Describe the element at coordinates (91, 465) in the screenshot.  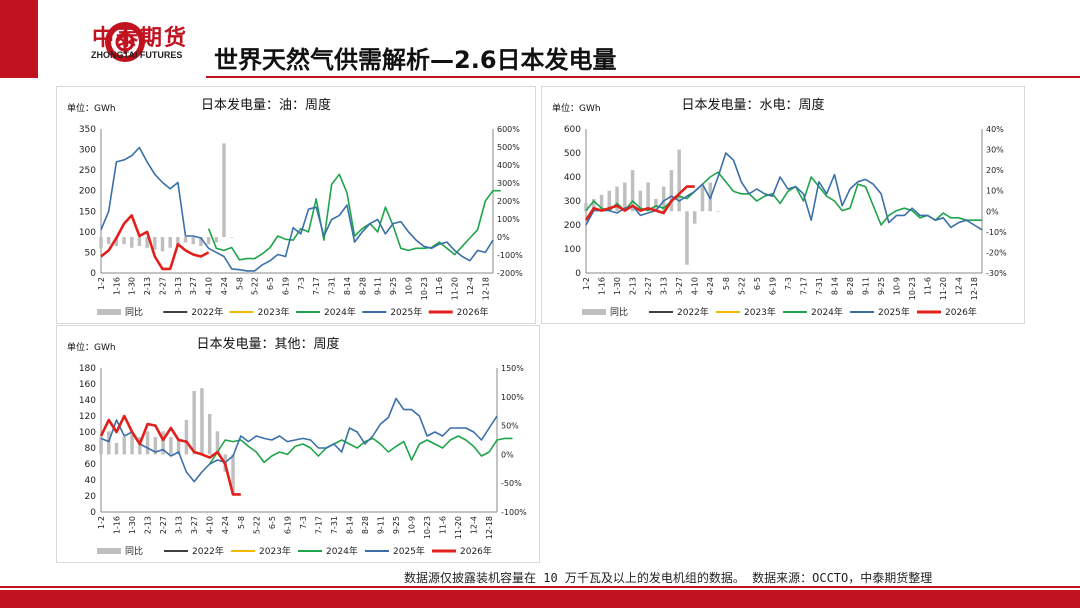
I see `y-tick-label: 60` at that location.